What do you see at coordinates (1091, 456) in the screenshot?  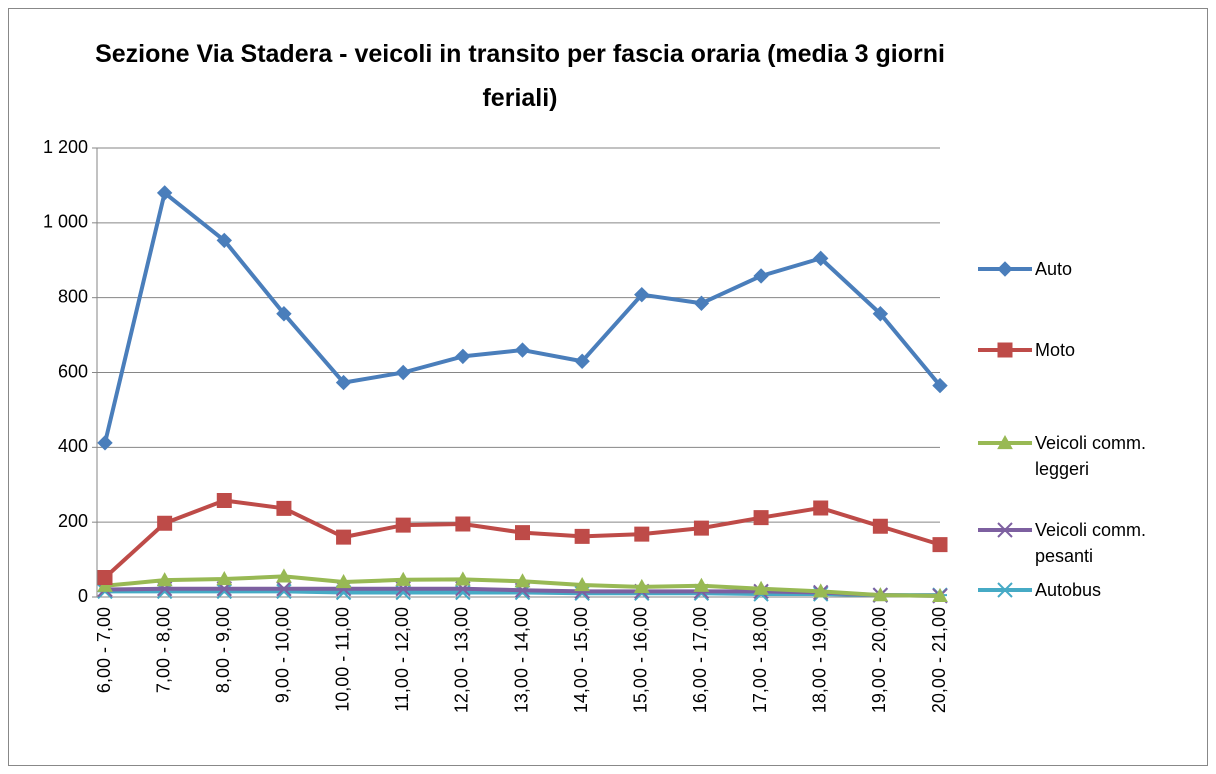 I see `legend-label: Veicoli comm. leggeri` at bounding box center [1091, 456].